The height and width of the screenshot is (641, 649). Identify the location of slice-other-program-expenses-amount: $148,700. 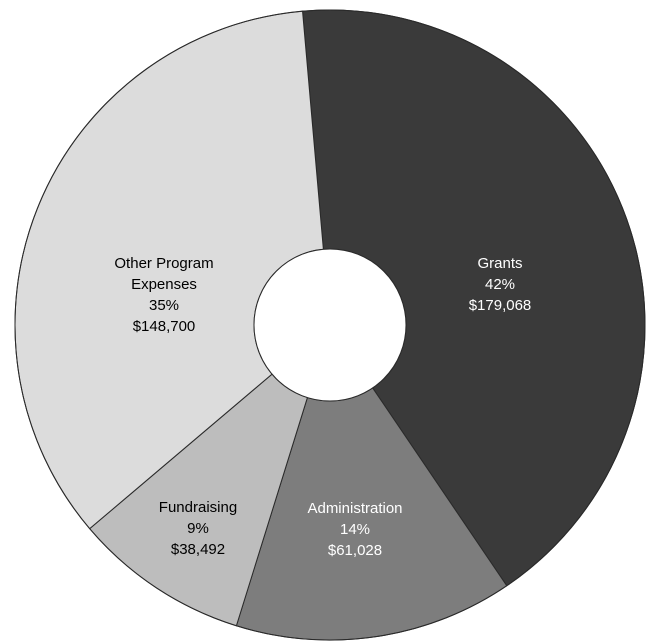
(164, 326).